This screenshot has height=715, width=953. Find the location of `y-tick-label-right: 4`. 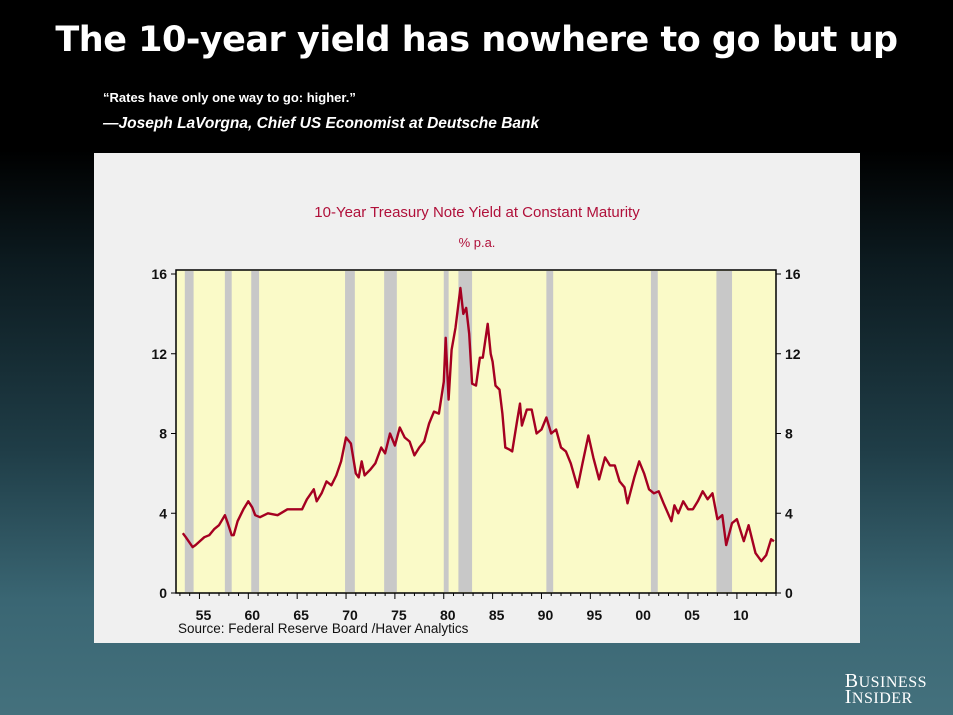

y-tick-label-right: 4 is located at coordinates (789, 513).